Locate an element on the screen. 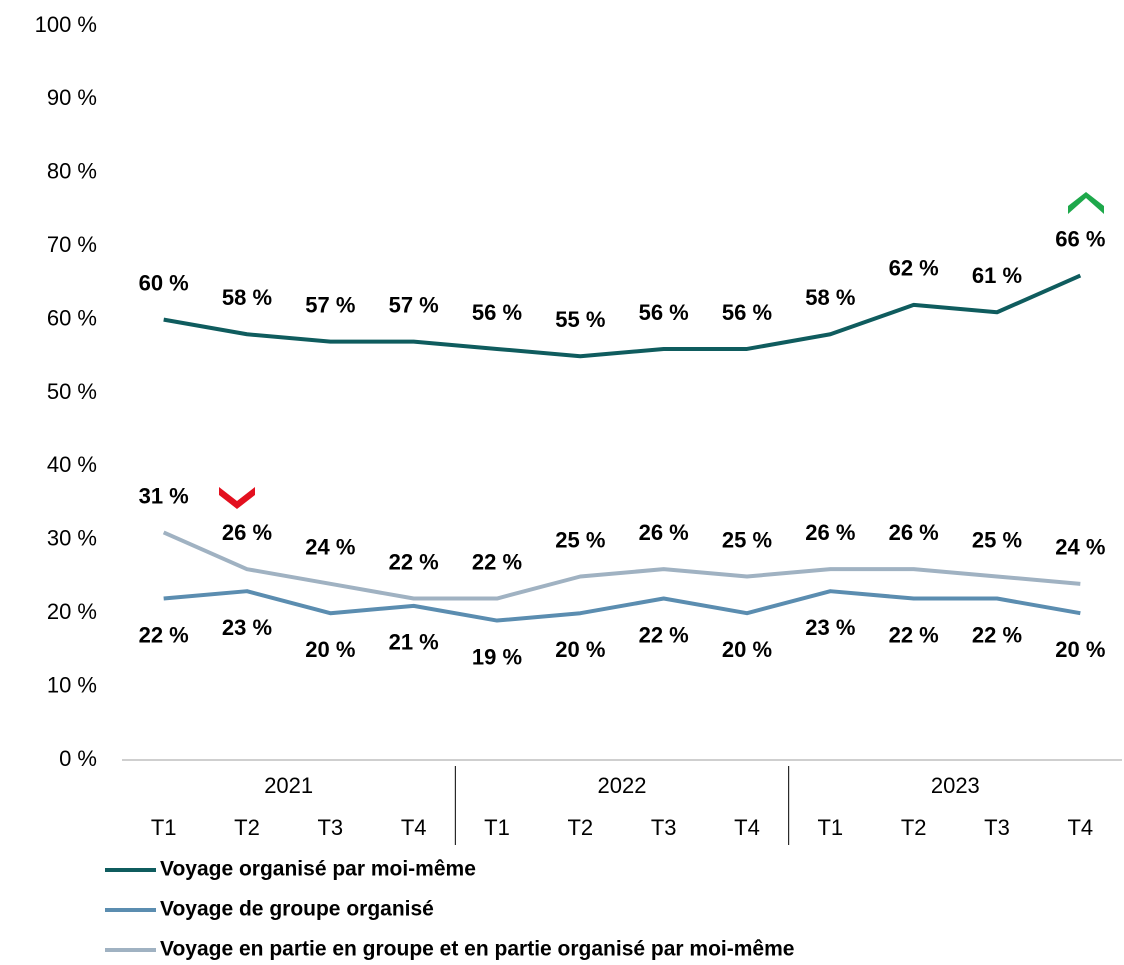 The height and width of the screenshot is (965, 1124). year-label: 2022 is located at coordinates (622, 785).